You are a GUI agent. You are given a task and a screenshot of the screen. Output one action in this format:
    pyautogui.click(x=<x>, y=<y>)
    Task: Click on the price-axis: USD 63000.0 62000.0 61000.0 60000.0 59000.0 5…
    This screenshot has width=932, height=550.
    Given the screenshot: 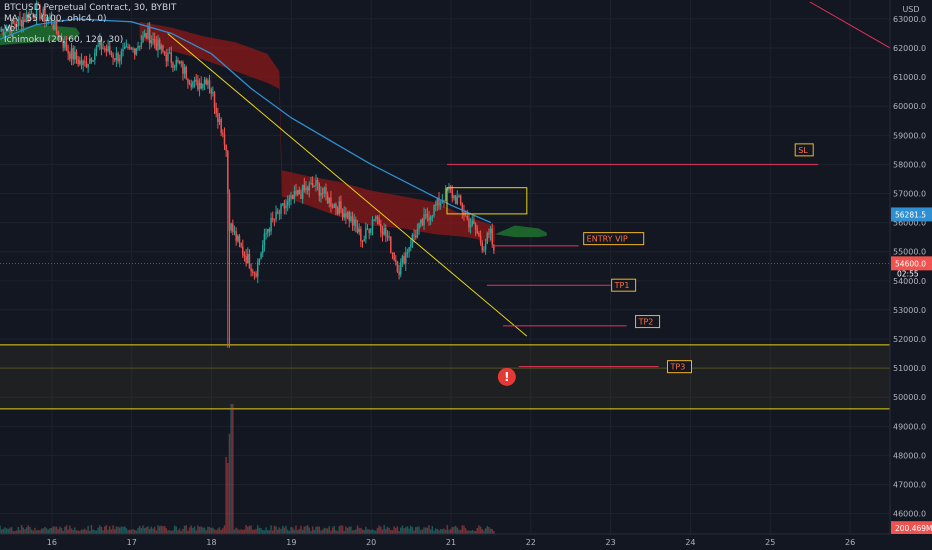 What is the action you would take?
    pyautogui.click(x=910, y=275)
    